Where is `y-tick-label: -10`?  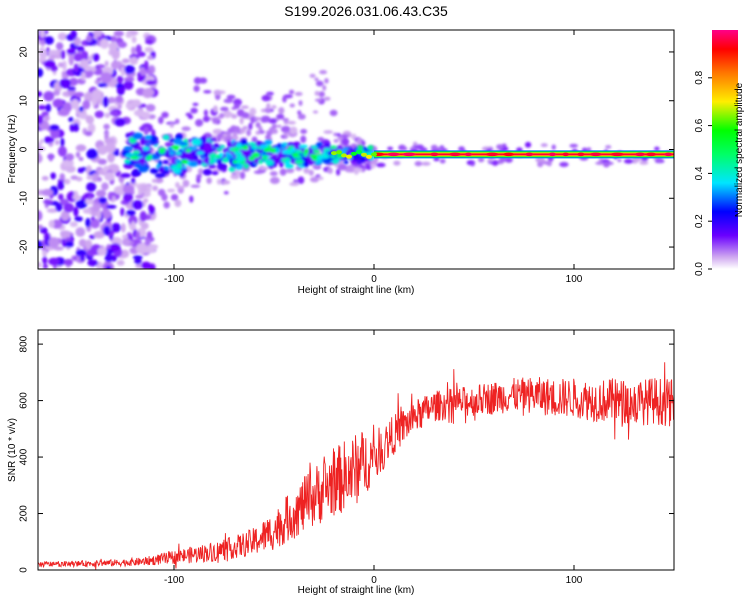
y-tick-label: -10 is located at coordinates (24, 198).